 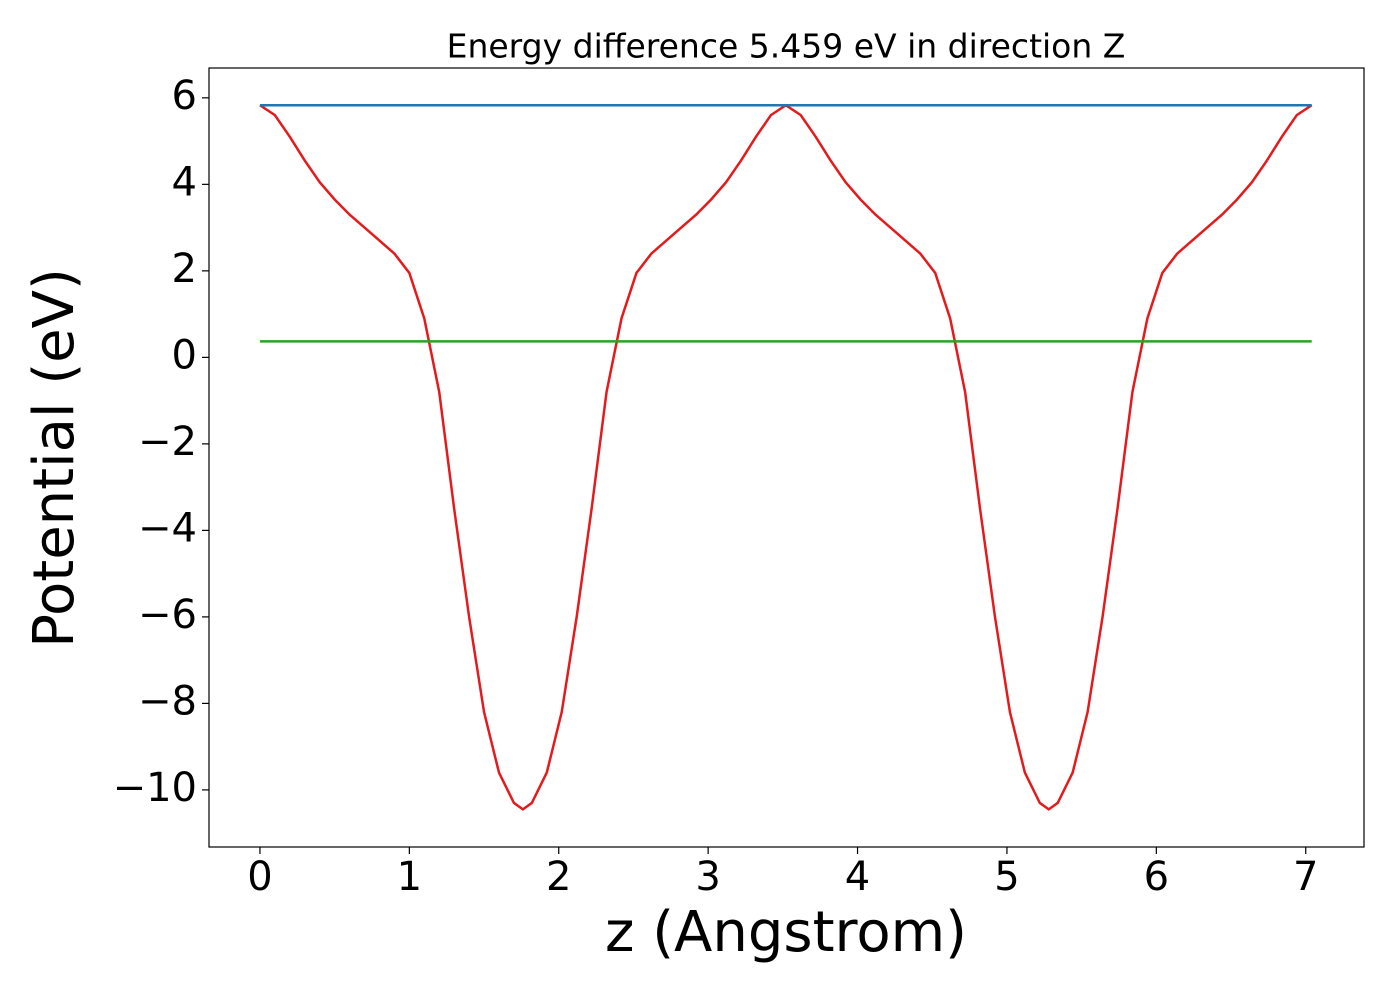 I want to click on x-tick-label: 1, so click(x=409, y=877).